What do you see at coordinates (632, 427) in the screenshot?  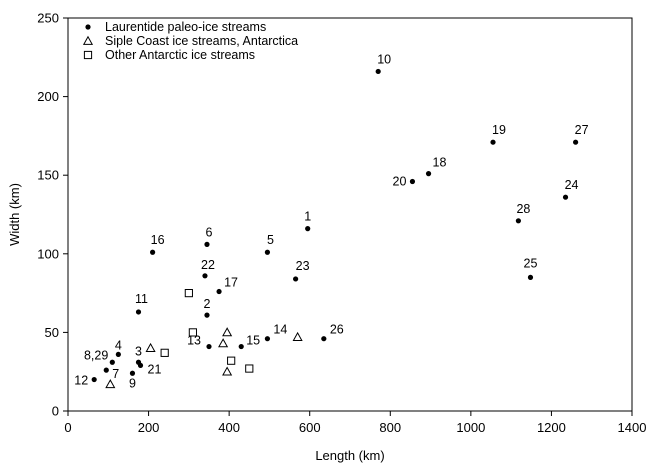 I see `x-tick-label: 1400` at bounding box center [632, 427].